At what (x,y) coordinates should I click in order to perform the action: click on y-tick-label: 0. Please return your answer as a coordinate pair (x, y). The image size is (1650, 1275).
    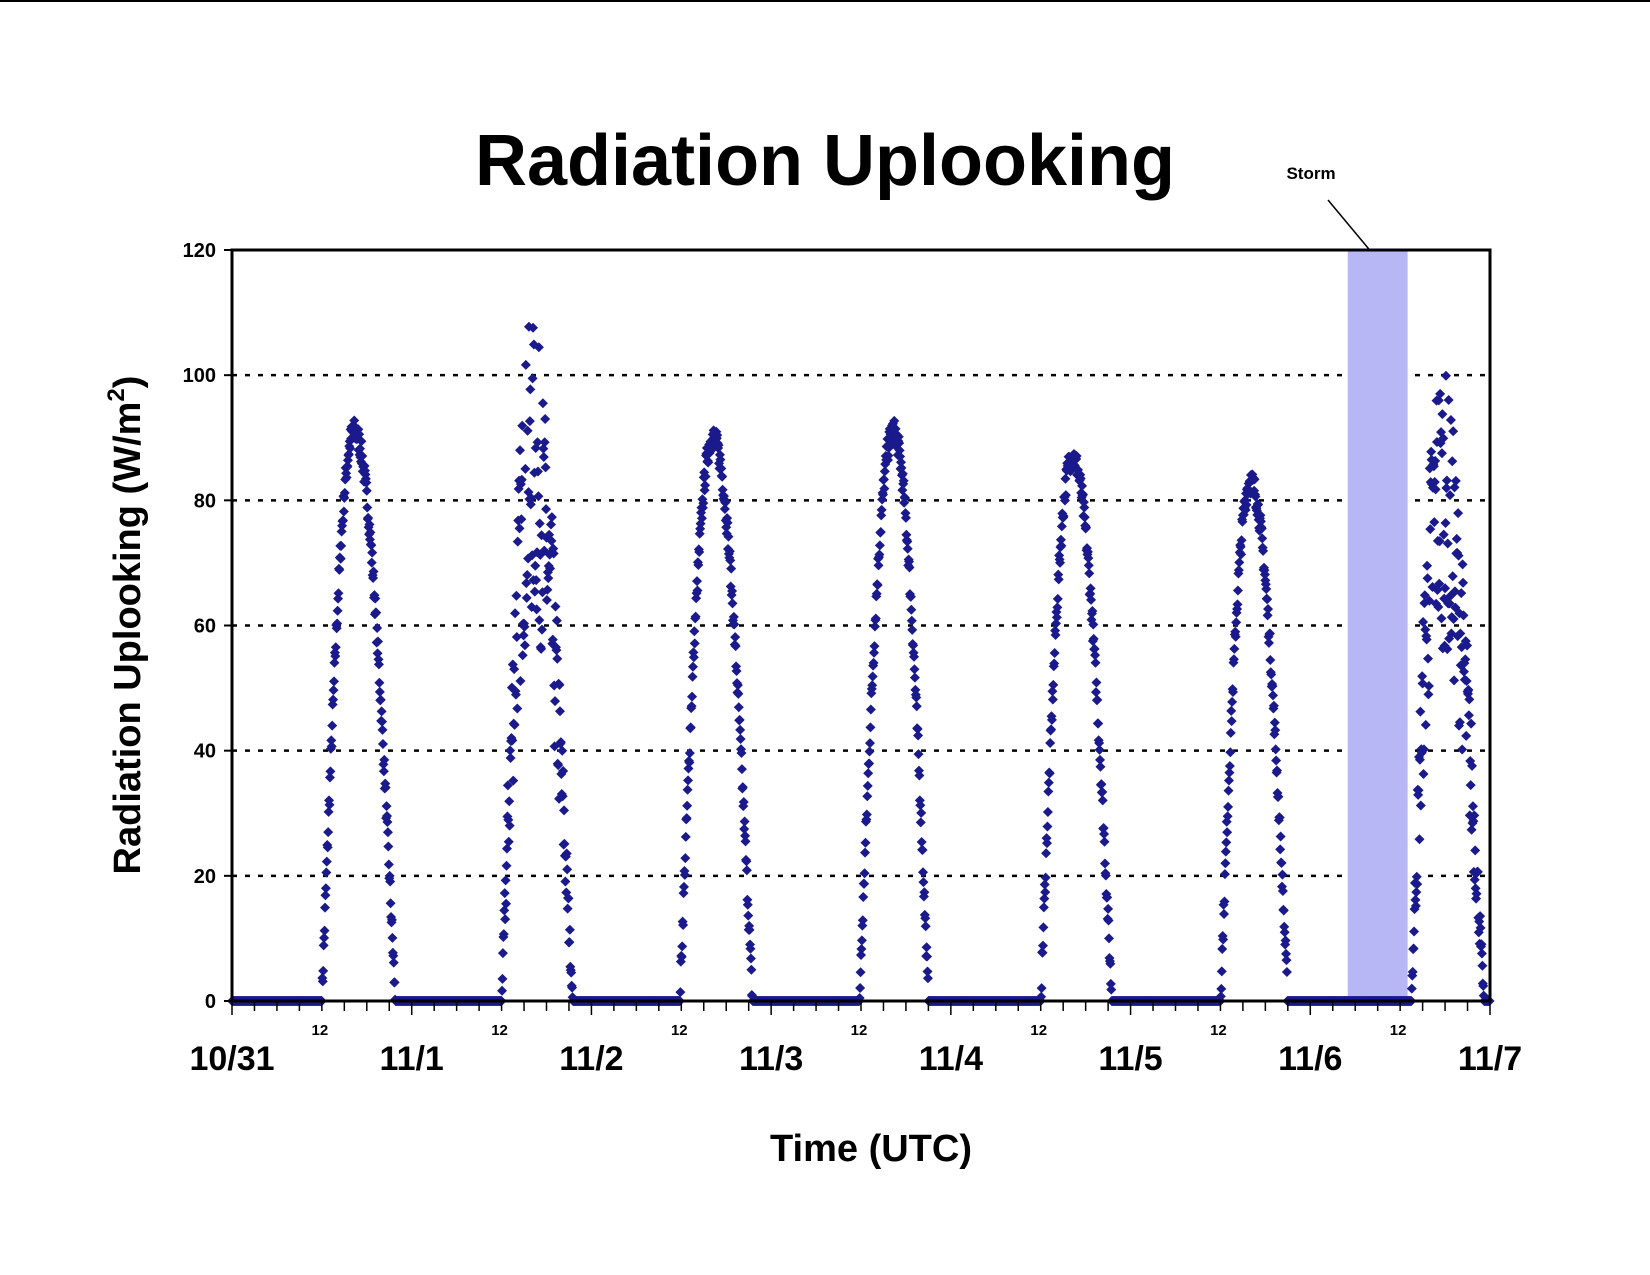
    Looking at the image, I should click on (210, 1002).